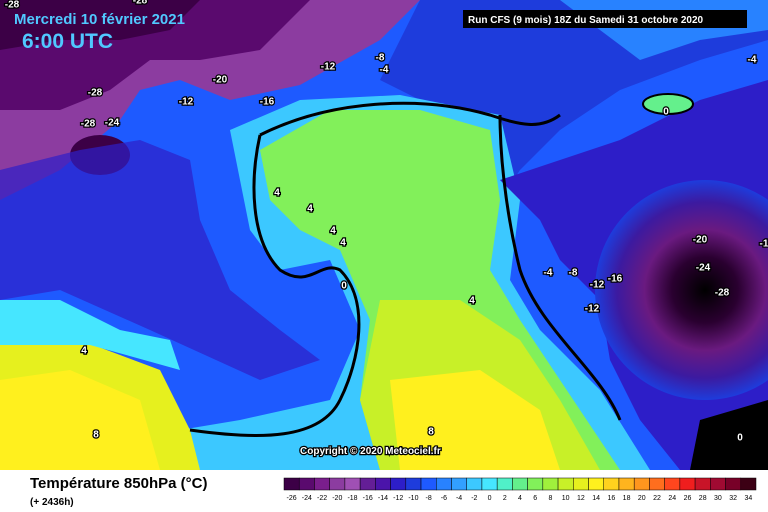 Image resolution: width=768 pixels, height=512 pixels. What do you see at coordinates (292, 498) in the screenshot?
I see `scale-label: -26` at bounding box center [292, 498].